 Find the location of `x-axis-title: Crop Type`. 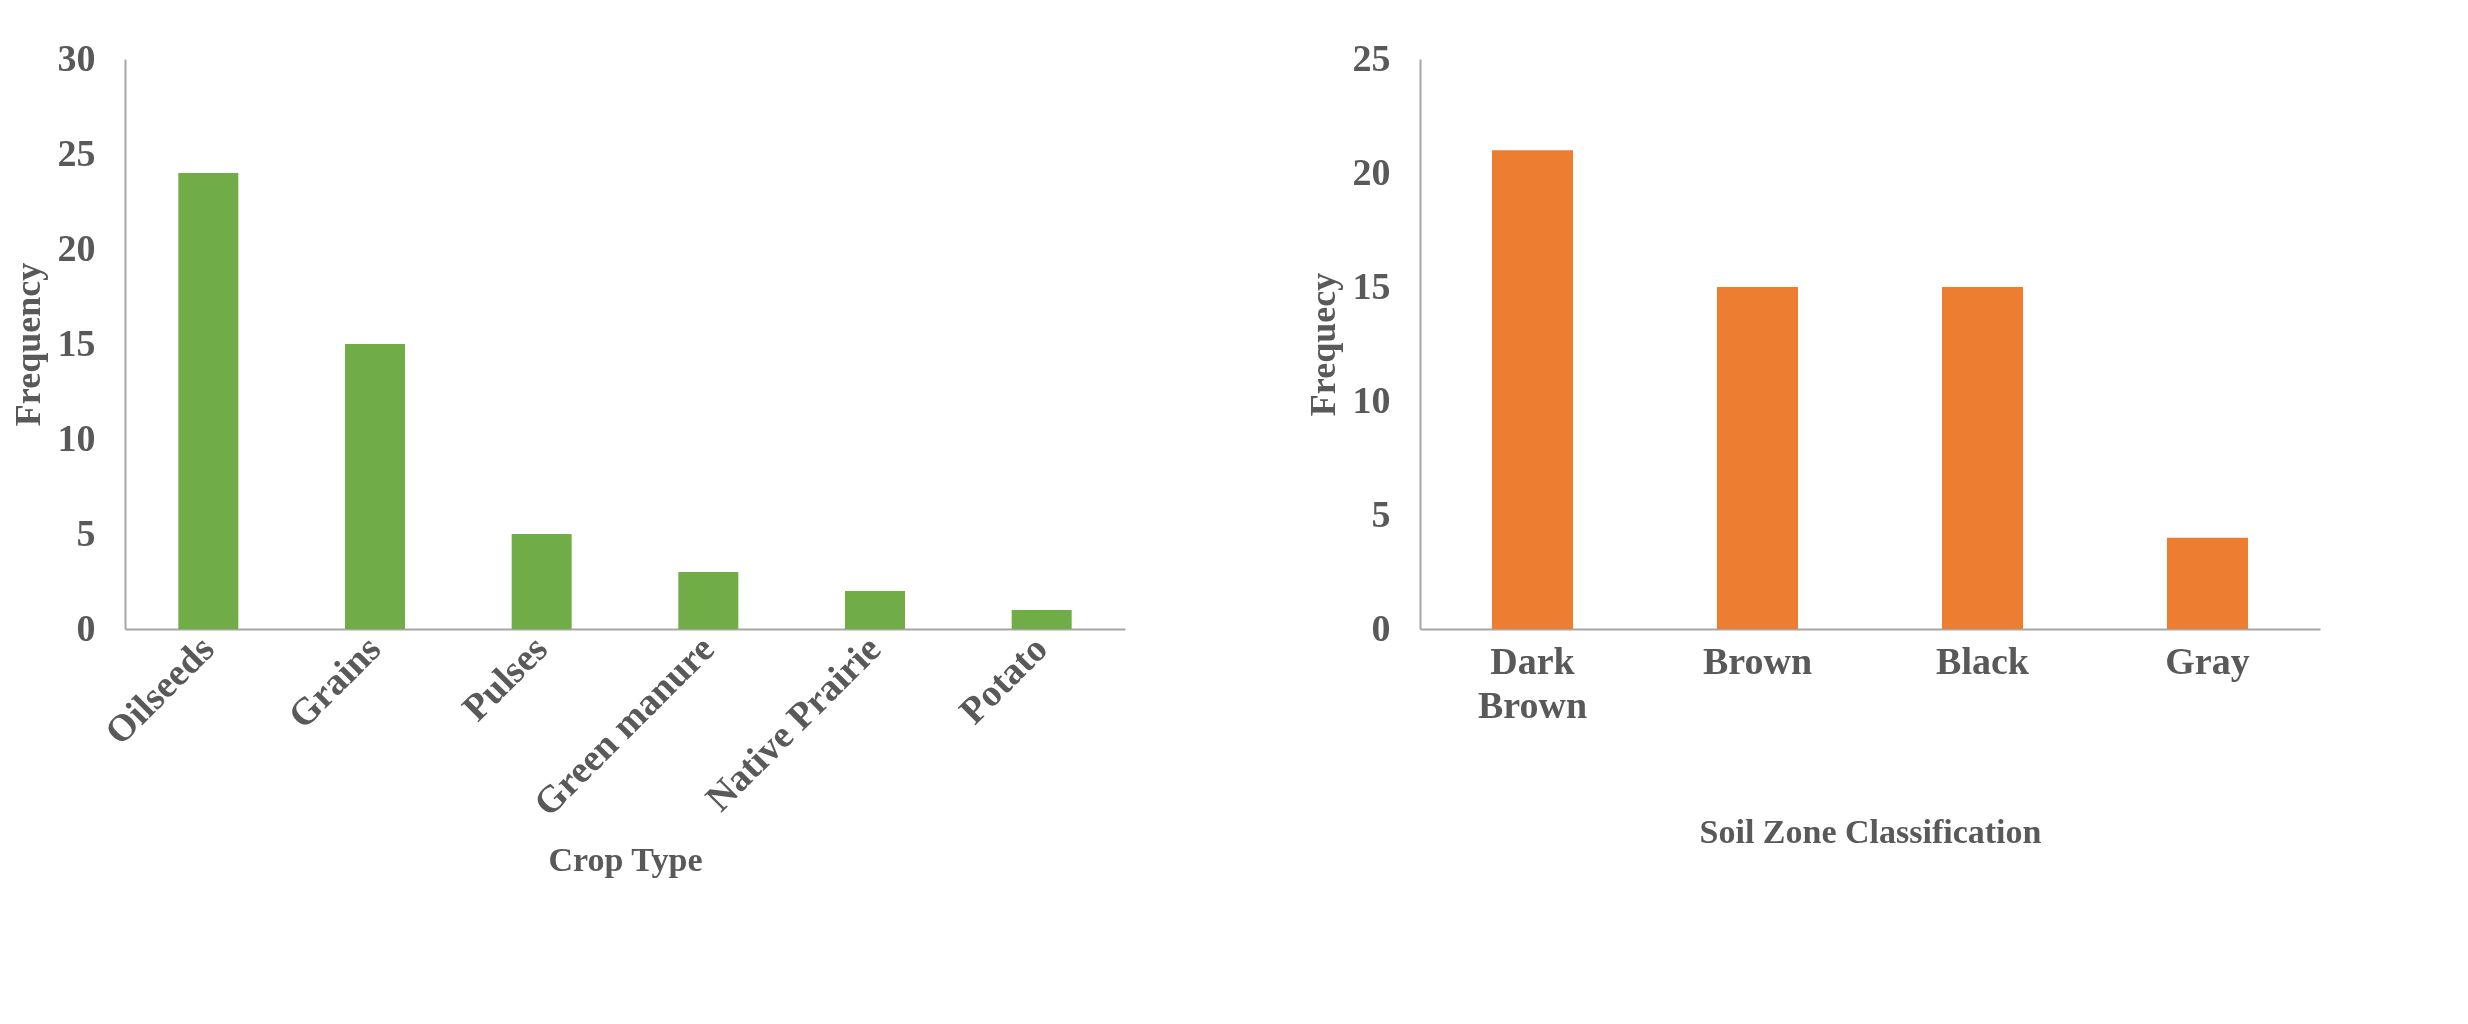

x-axis-title: Crop Type is located at coordinates (625, 859).